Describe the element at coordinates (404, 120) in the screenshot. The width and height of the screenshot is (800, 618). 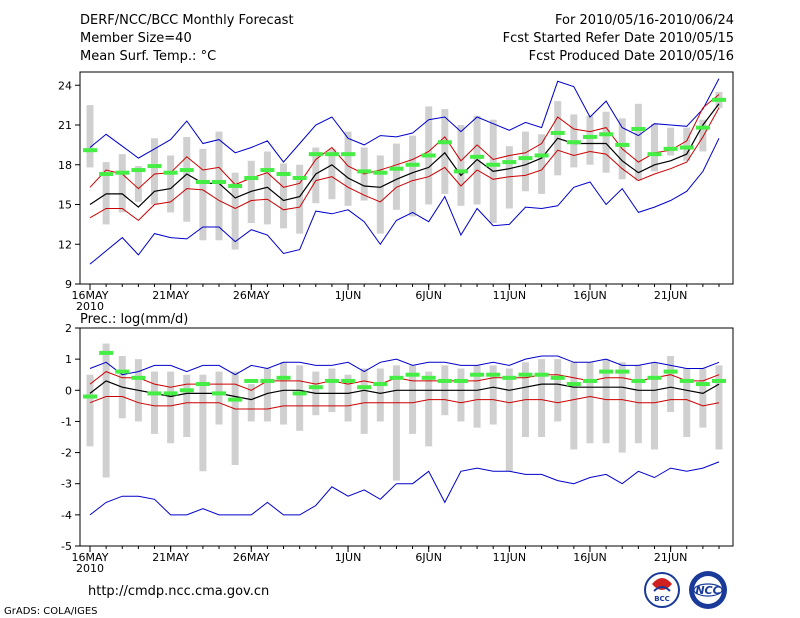
I see `temp-min-line` at that location.